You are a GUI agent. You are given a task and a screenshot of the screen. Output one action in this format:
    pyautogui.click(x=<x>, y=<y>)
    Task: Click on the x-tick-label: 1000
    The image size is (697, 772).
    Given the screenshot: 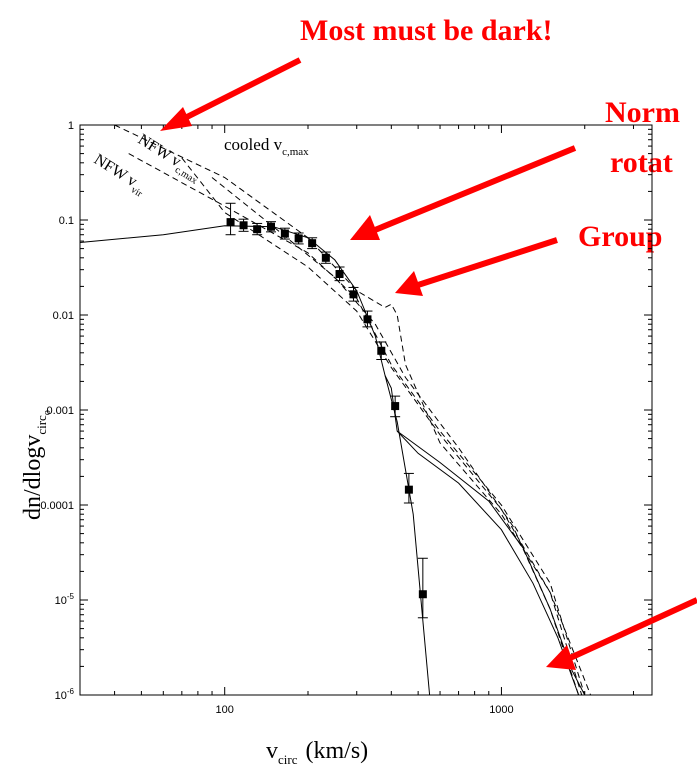 What is the action you would take?
    pyautogui.click(x=501, y=710)
    